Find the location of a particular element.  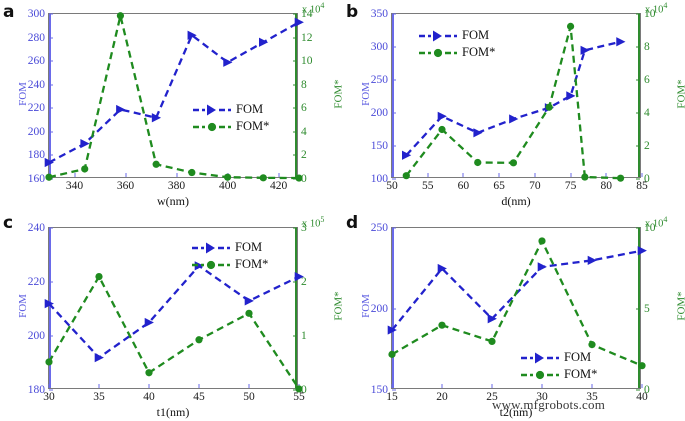

series-layer-c is located at coordinates (174, 327).